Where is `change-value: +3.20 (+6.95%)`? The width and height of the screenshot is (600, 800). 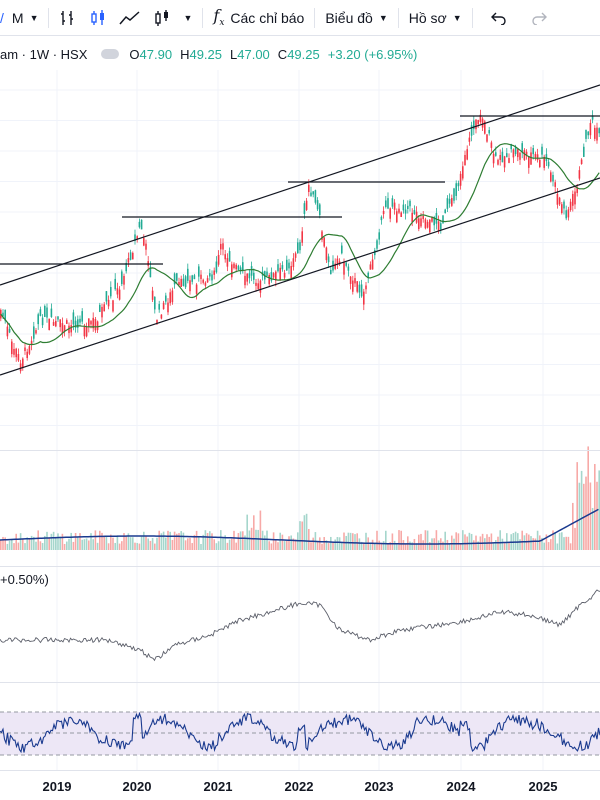 change-value: +3.20 (+6.95%) is located at coordinates (372, 54).